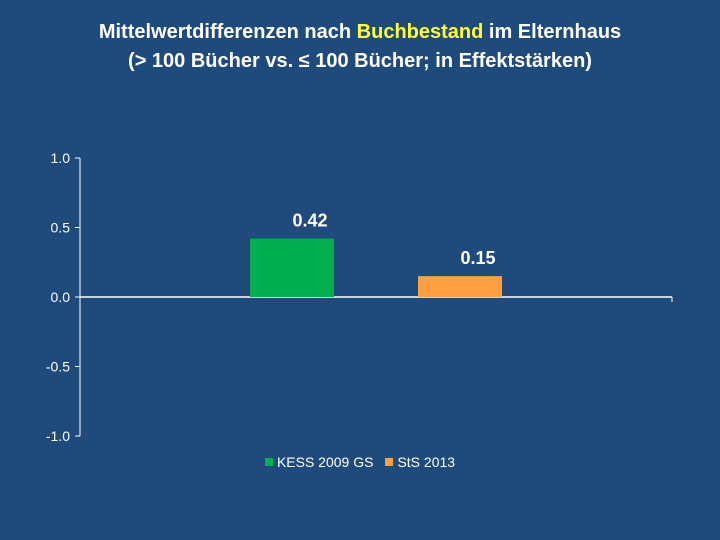 Image resolution: width=720 pixels, height=540 pixels. Describe the element at coordinates (58, 367) in the screenshot. I see `y-tick-label: -0.5` at that location.